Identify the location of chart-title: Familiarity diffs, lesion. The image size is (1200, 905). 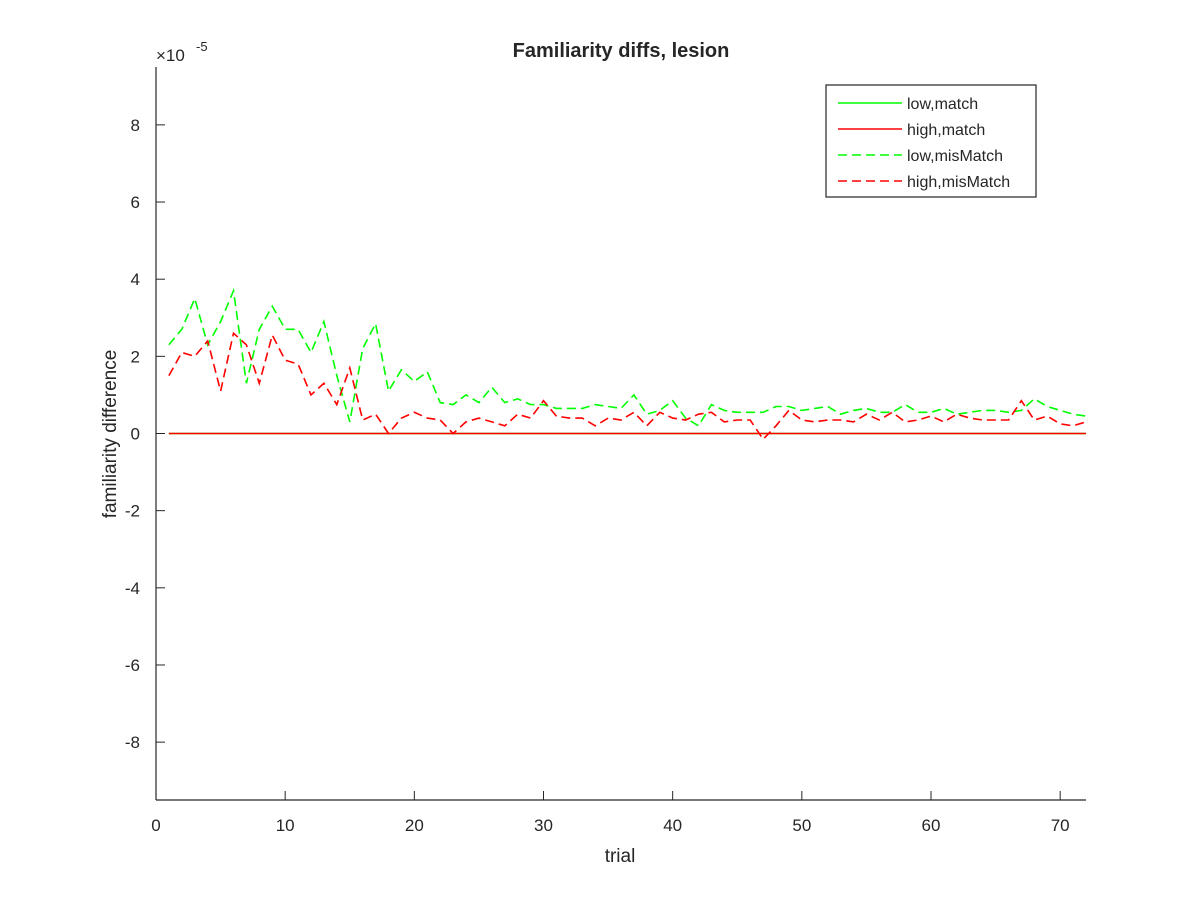
(621, 51).